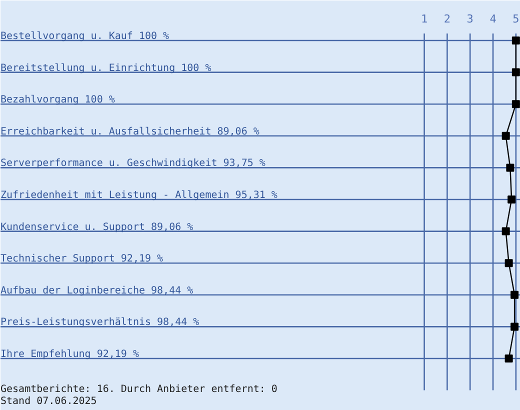  Describe the element at coordinates (100, 322) in the screenshot. I see `y-tick-label: Preis-Leistungsverhältnis 98,44 %` at that location.